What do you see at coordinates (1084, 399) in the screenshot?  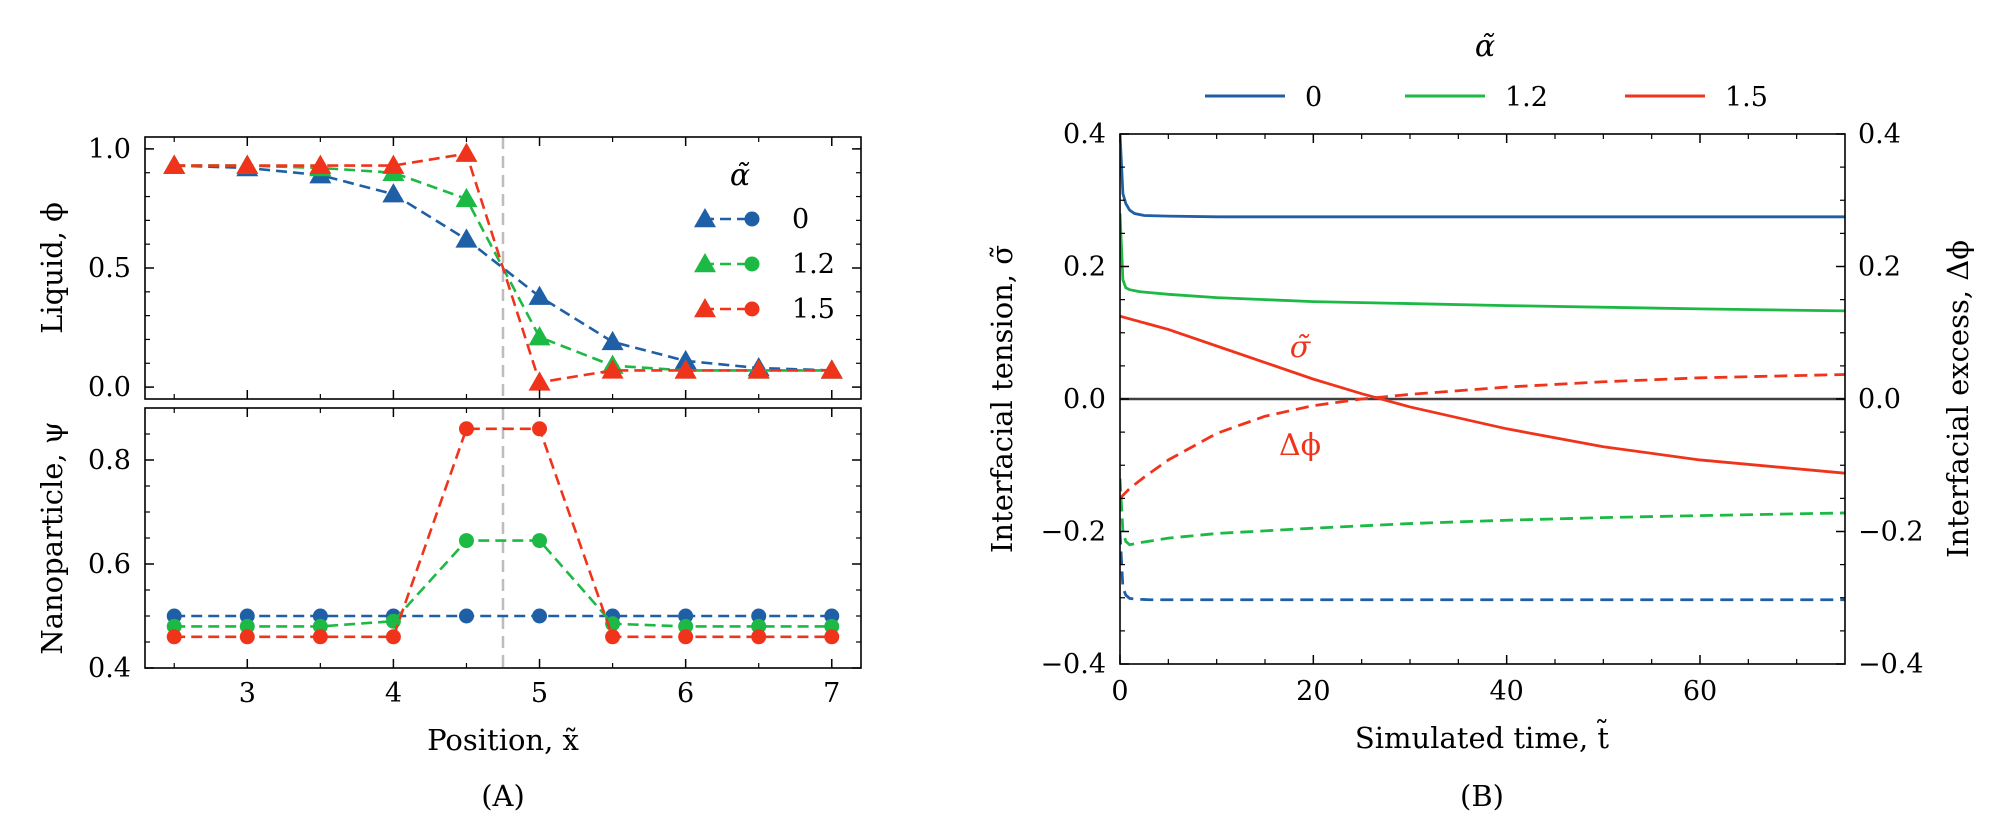 I see `tension-tick-label: 0.0` at bounding box center [1084, 399].